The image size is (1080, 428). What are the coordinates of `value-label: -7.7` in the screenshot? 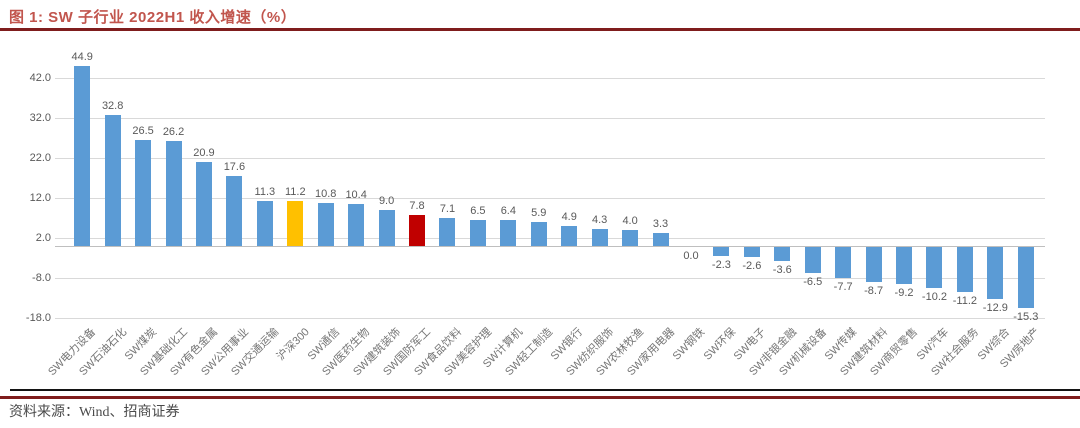 It's located at (843, 286).